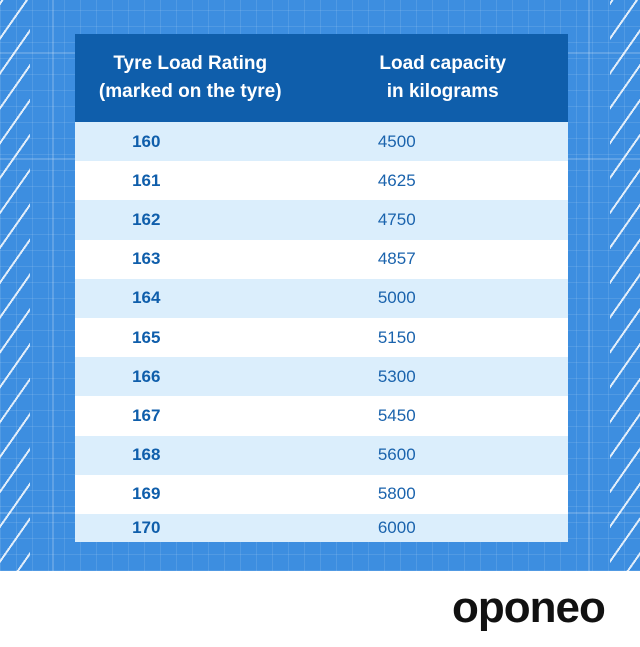 This screenshot has height=647, width=640. I want to click on rating-cell: 162, so click(146, 219).